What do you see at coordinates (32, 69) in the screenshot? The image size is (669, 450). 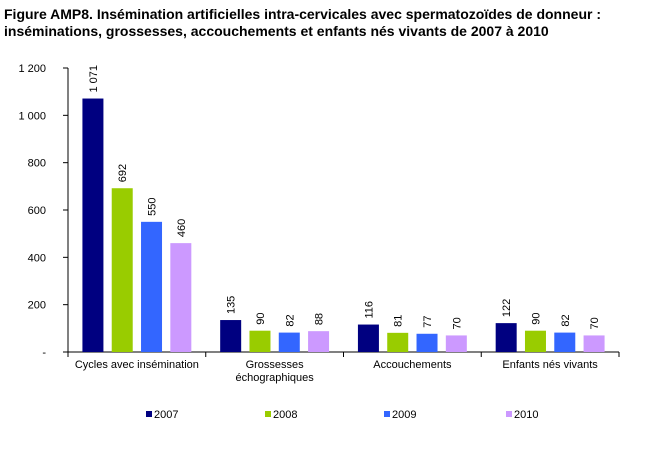 I see `y-tick-label: 1 200` at bounding box center [32, 69].